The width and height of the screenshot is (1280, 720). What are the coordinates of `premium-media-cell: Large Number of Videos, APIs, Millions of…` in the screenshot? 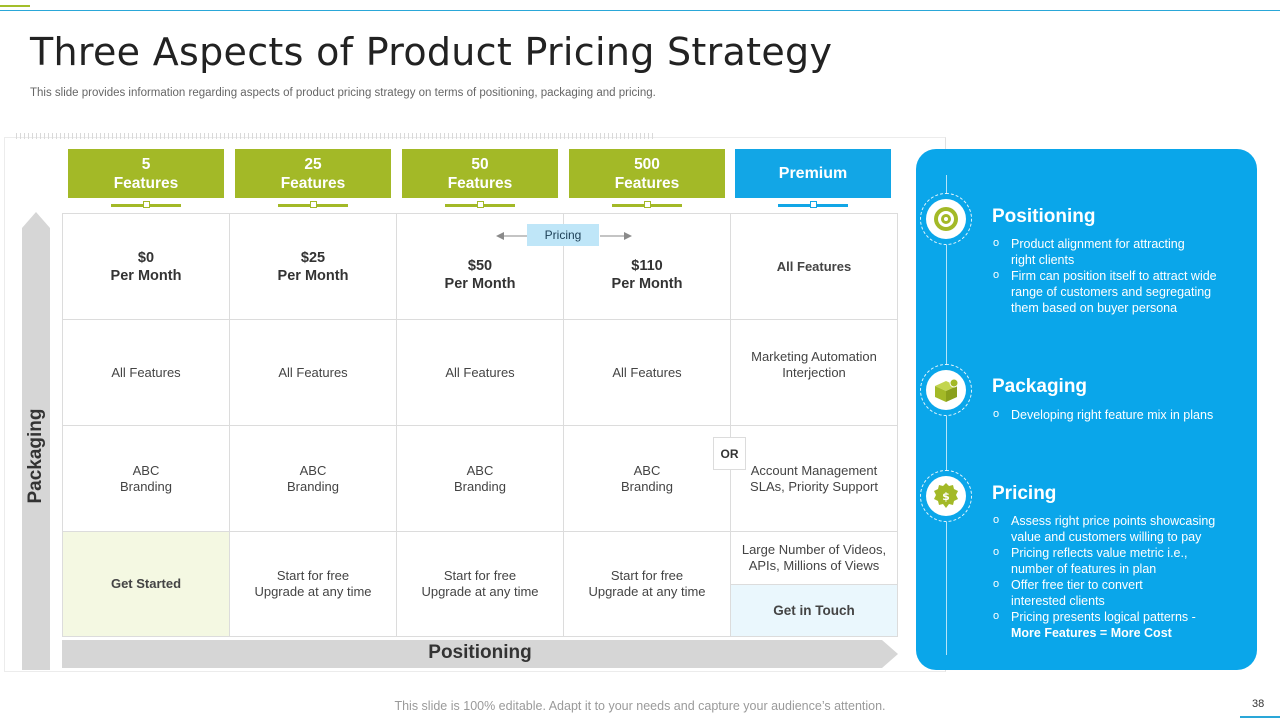 It's located at (814, 558).